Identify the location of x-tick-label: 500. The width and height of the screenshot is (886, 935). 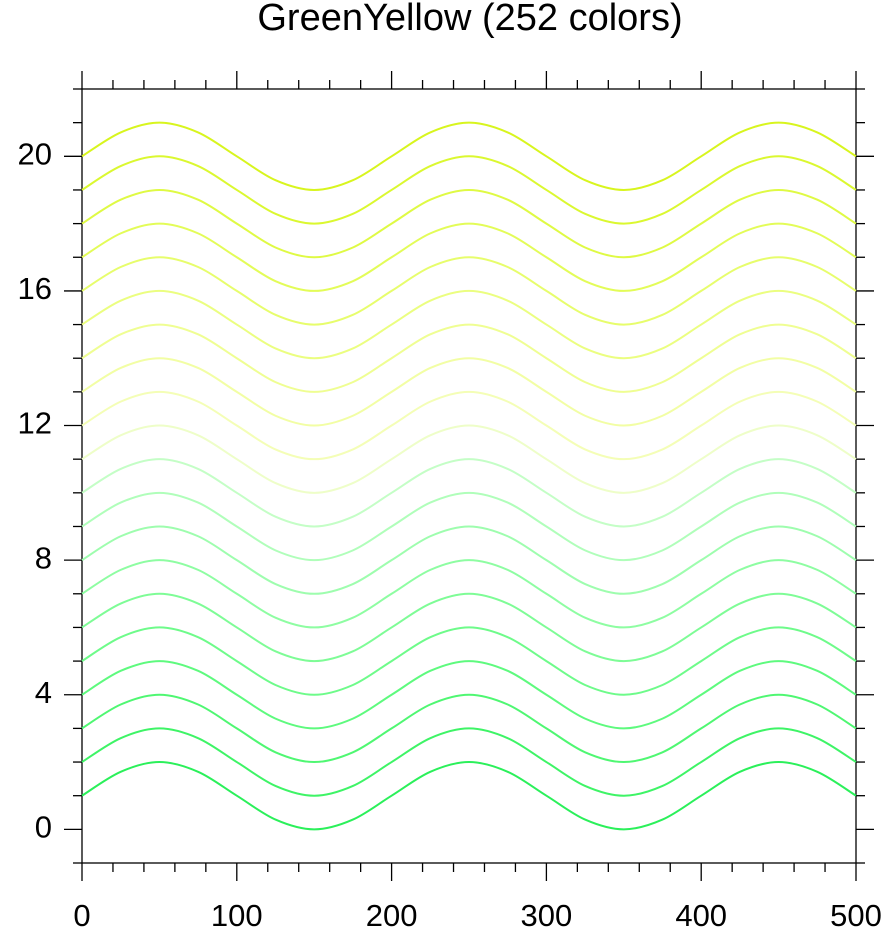
(856, 915).